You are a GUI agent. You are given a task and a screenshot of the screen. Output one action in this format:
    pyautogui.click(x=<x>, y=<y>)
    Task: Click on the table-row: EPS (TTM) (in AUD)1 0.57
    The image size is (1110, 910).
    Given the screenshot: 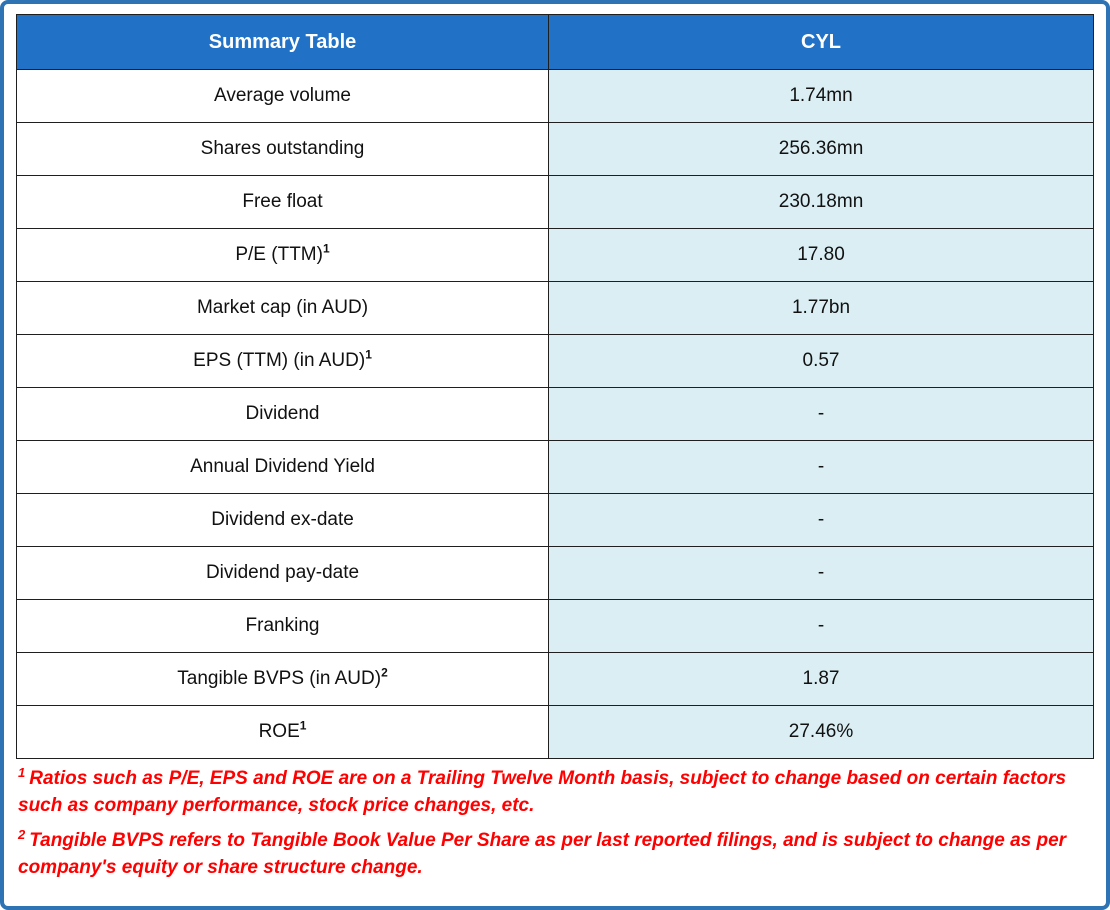 What is the action you would take?
    pyautogui.click(x=554, y=361)
    